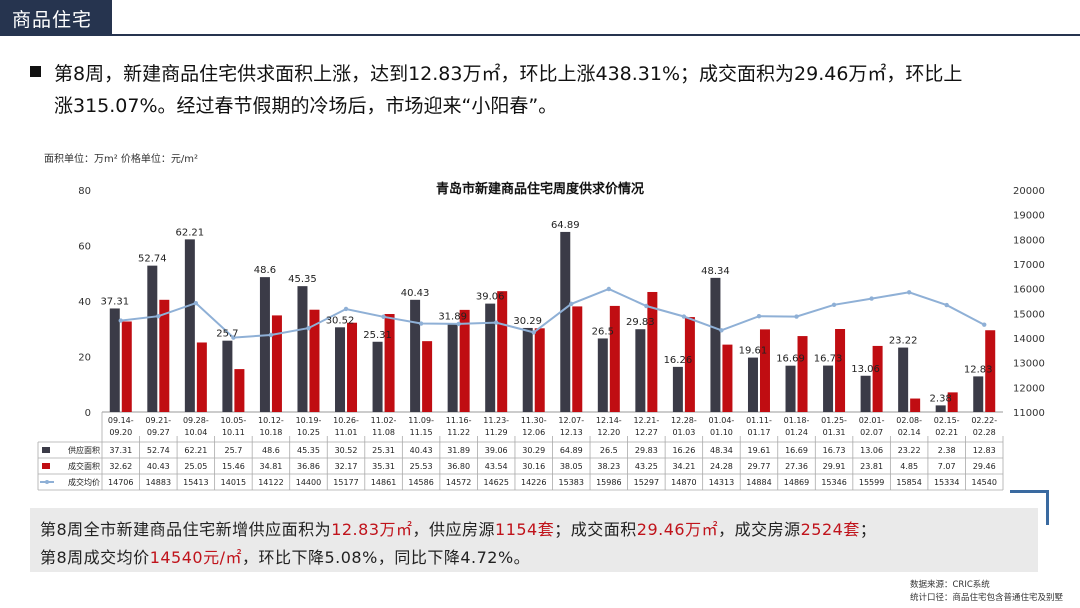 This screenshot has height=608, width=1080. I want to click on summary-text: 第8周全市新建商品住宅新增供应面积为, so click(186, 529).